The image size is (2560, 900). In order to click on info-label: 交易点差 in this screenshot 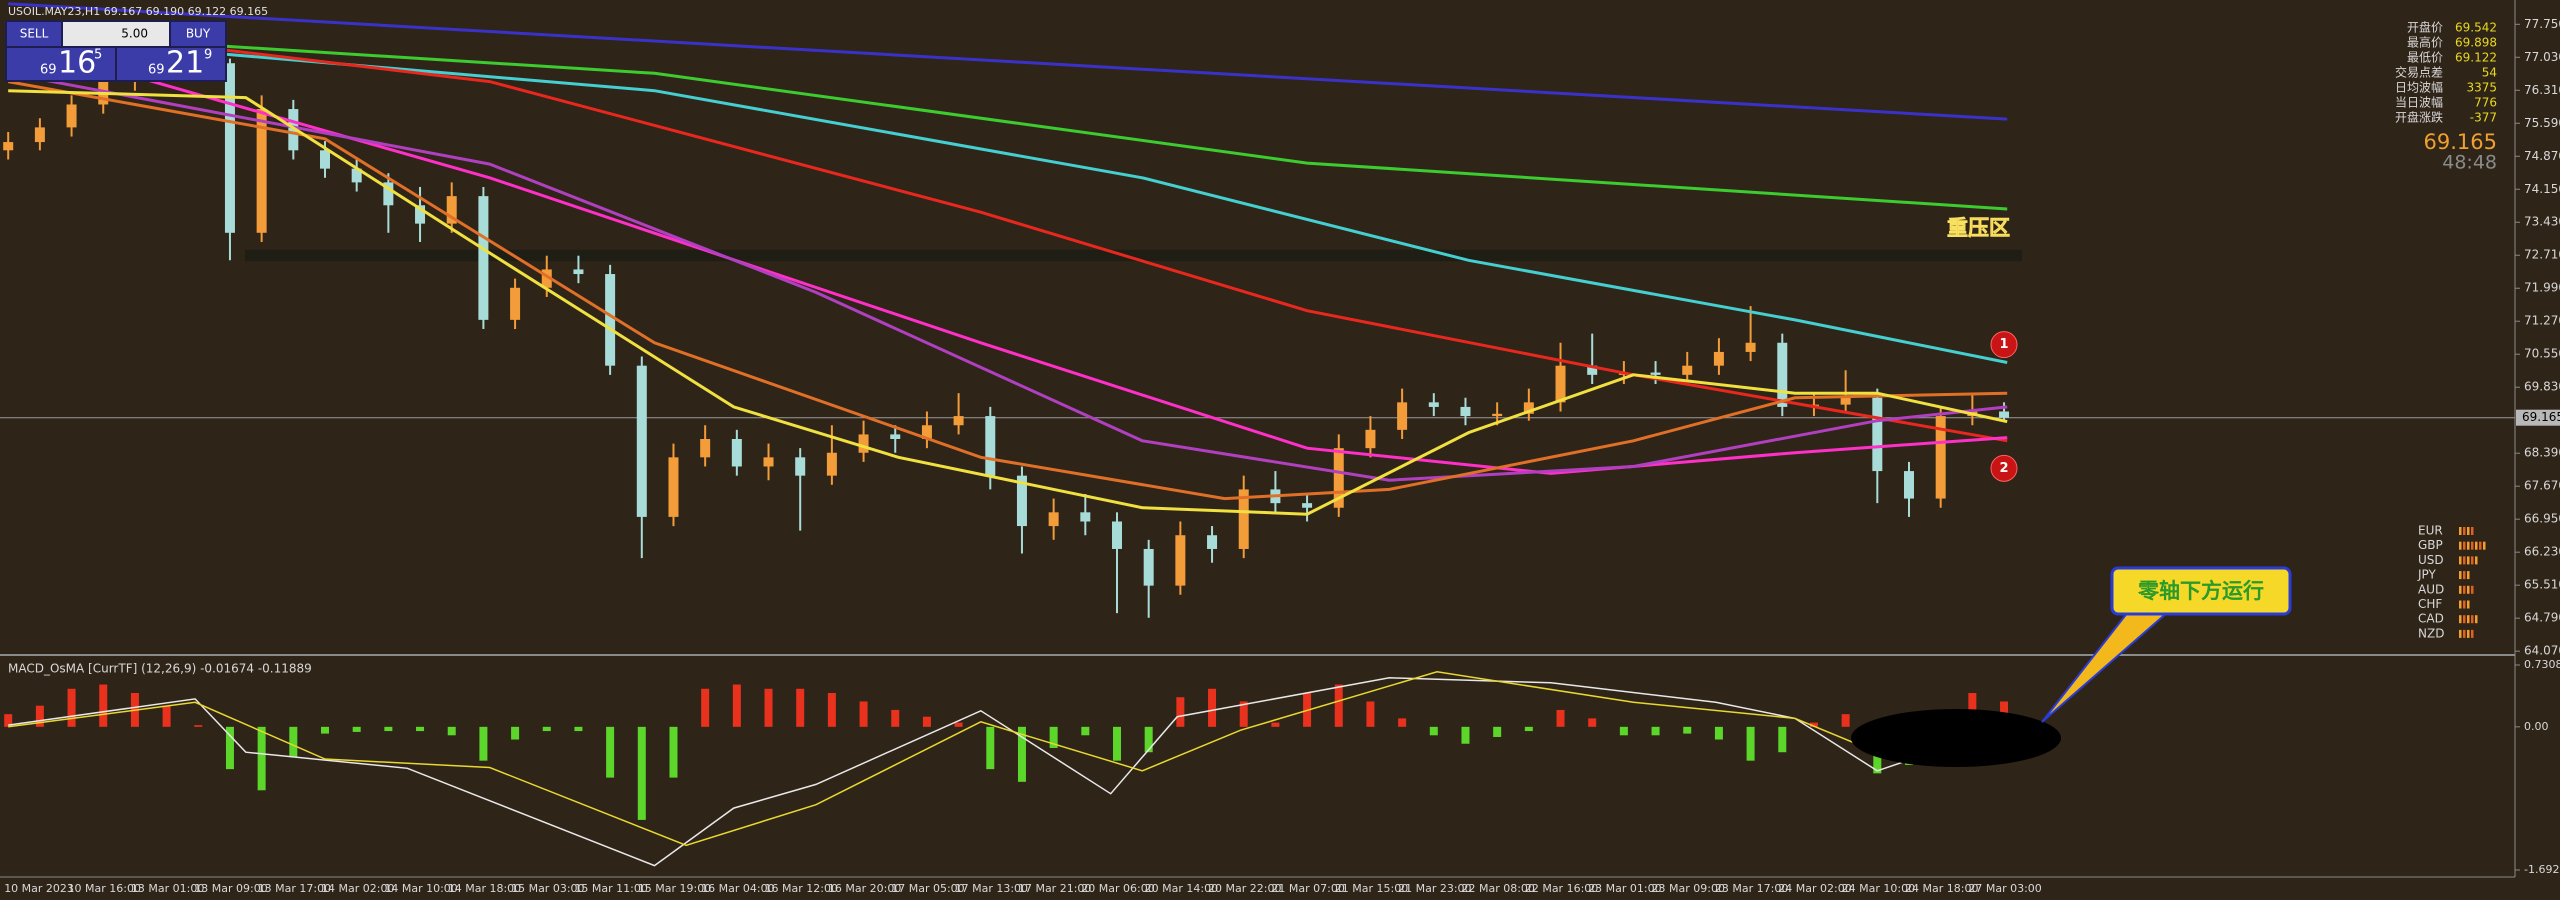, I will do `click(2419, 72)`.